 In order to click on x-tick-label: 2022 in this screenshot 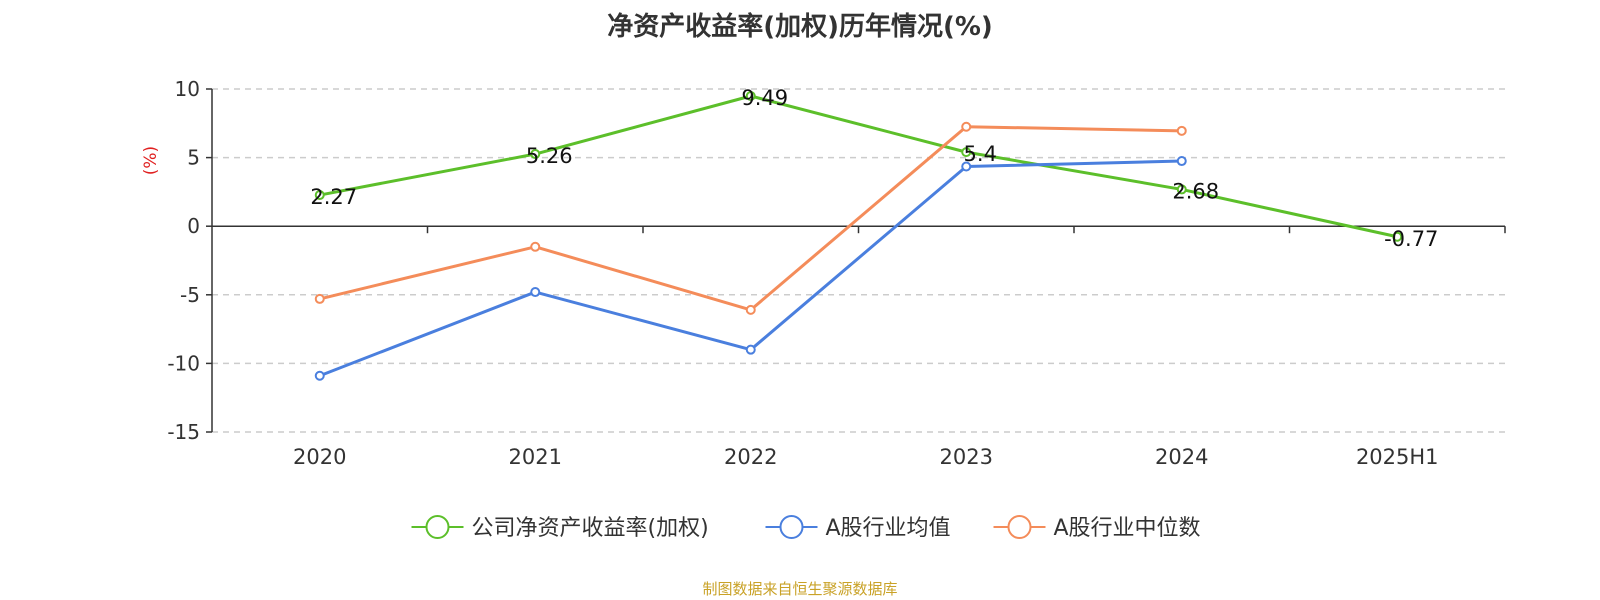, I will do `click(750, 457)`.